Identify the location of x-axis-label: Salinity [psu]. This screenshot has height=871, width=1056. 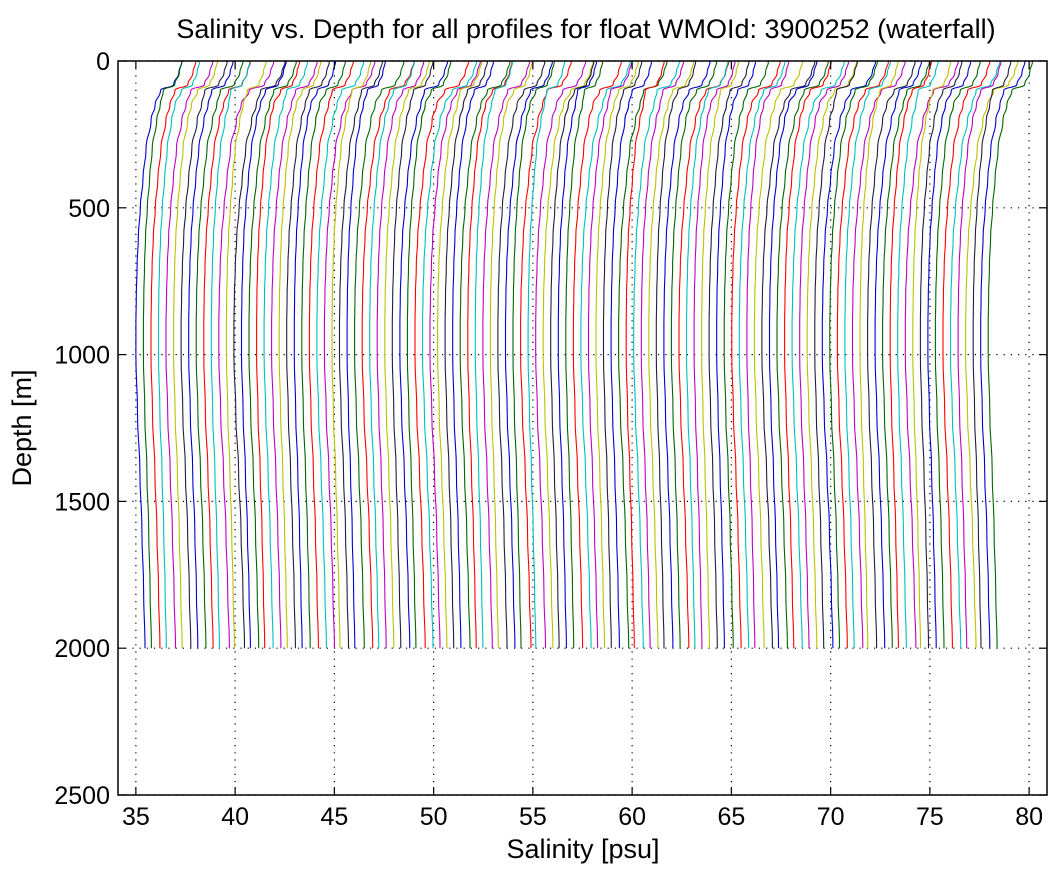
(582, 849).